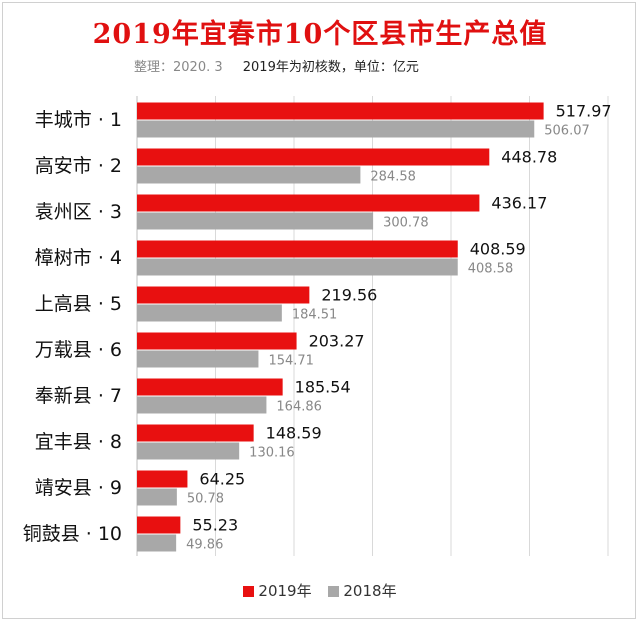  What do you see at coordinates (323, 387) in the screenshot?
I see `data-label-2019: 185.54` at bounding box center [323, 387].